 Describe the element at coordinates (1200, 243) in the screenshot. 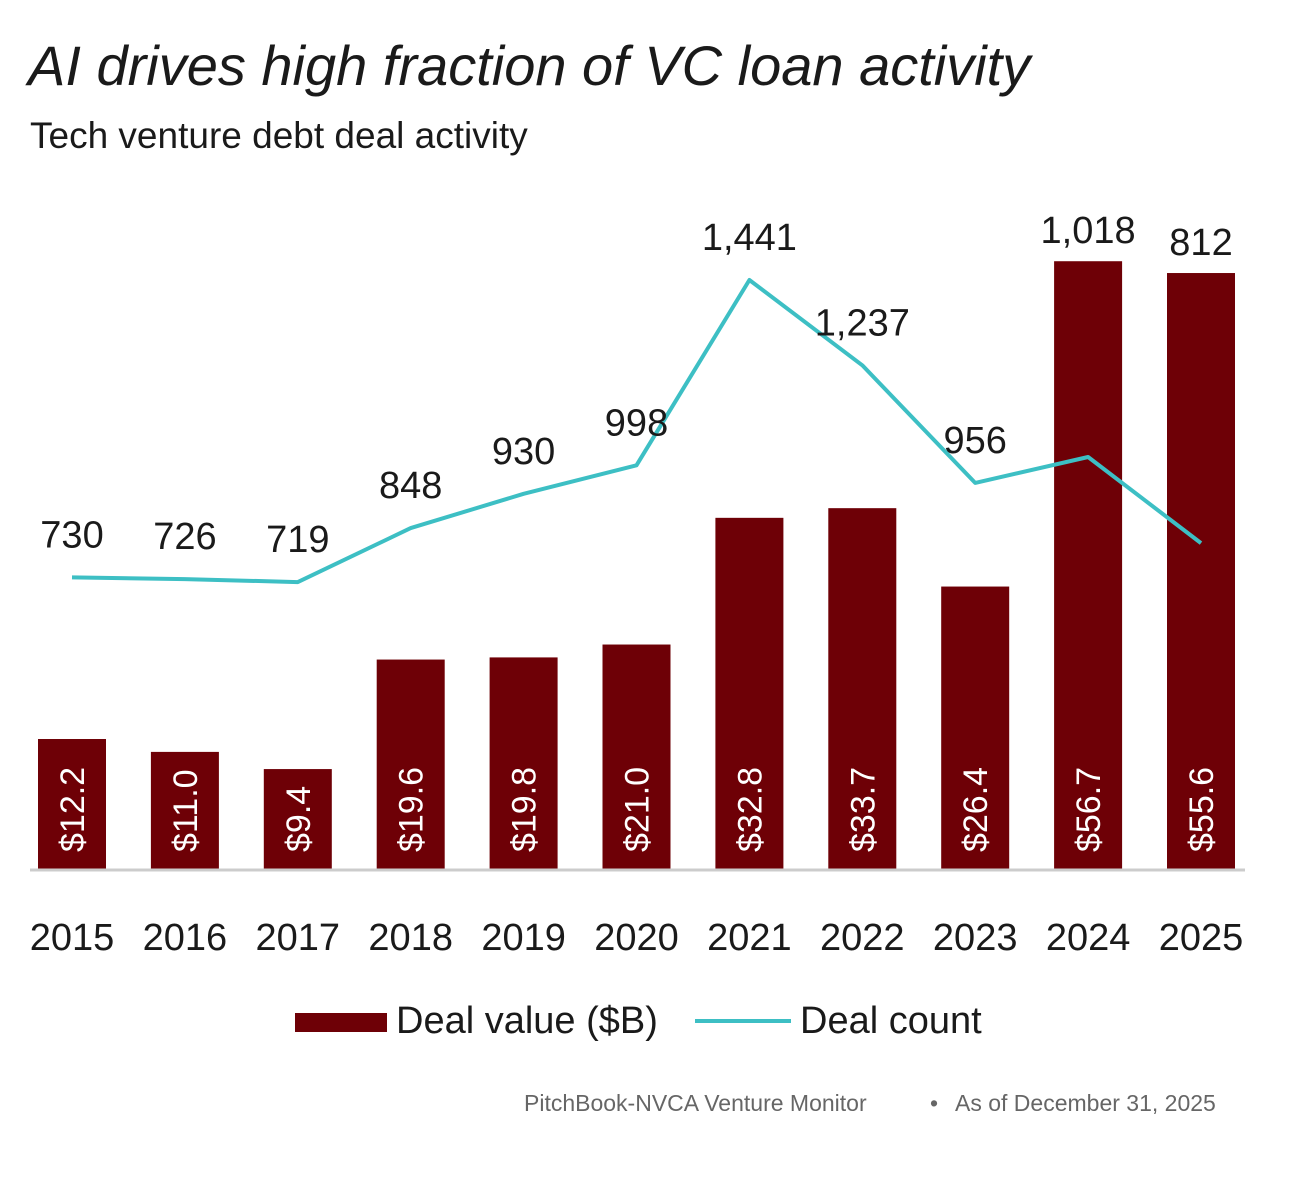

I see `deal-count-label-2025: 812` at that location.